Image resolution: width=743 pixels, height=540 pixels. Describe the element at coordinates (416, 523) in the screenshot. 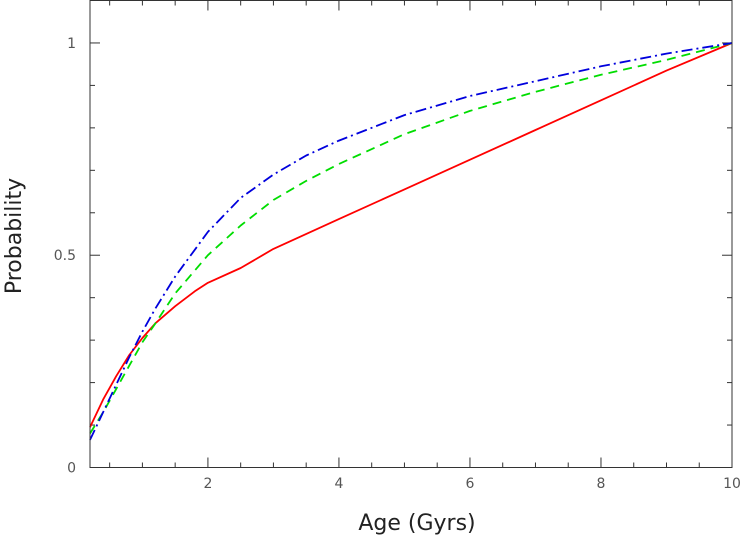

I see `x-axis-title: Age (Gyrs)` at that location.